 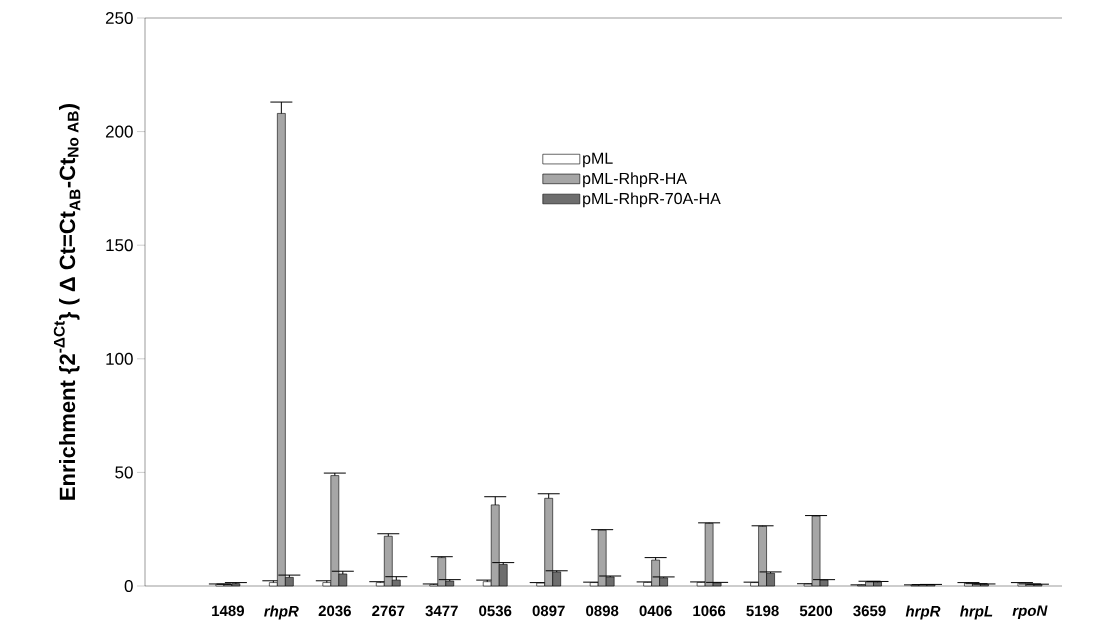 What do you see at coordinates (388, 611) in the screenshot?
I see `x-tick-label: 2767` at bounding box center [388, 611].